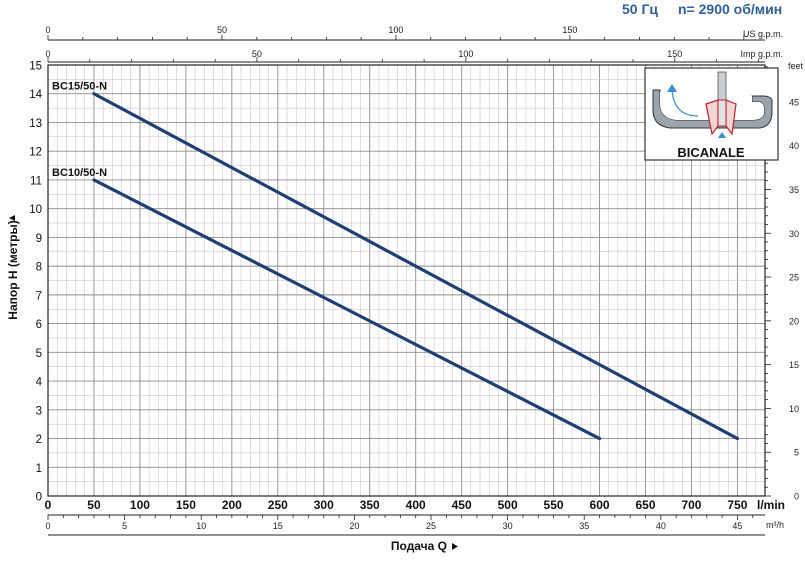 The height and width of the screenshot is (561, 805). What do you see at coordinates (39, 411) in the screenshot?
I see `y-tick-label: 3` at bounding box center [39, 411].